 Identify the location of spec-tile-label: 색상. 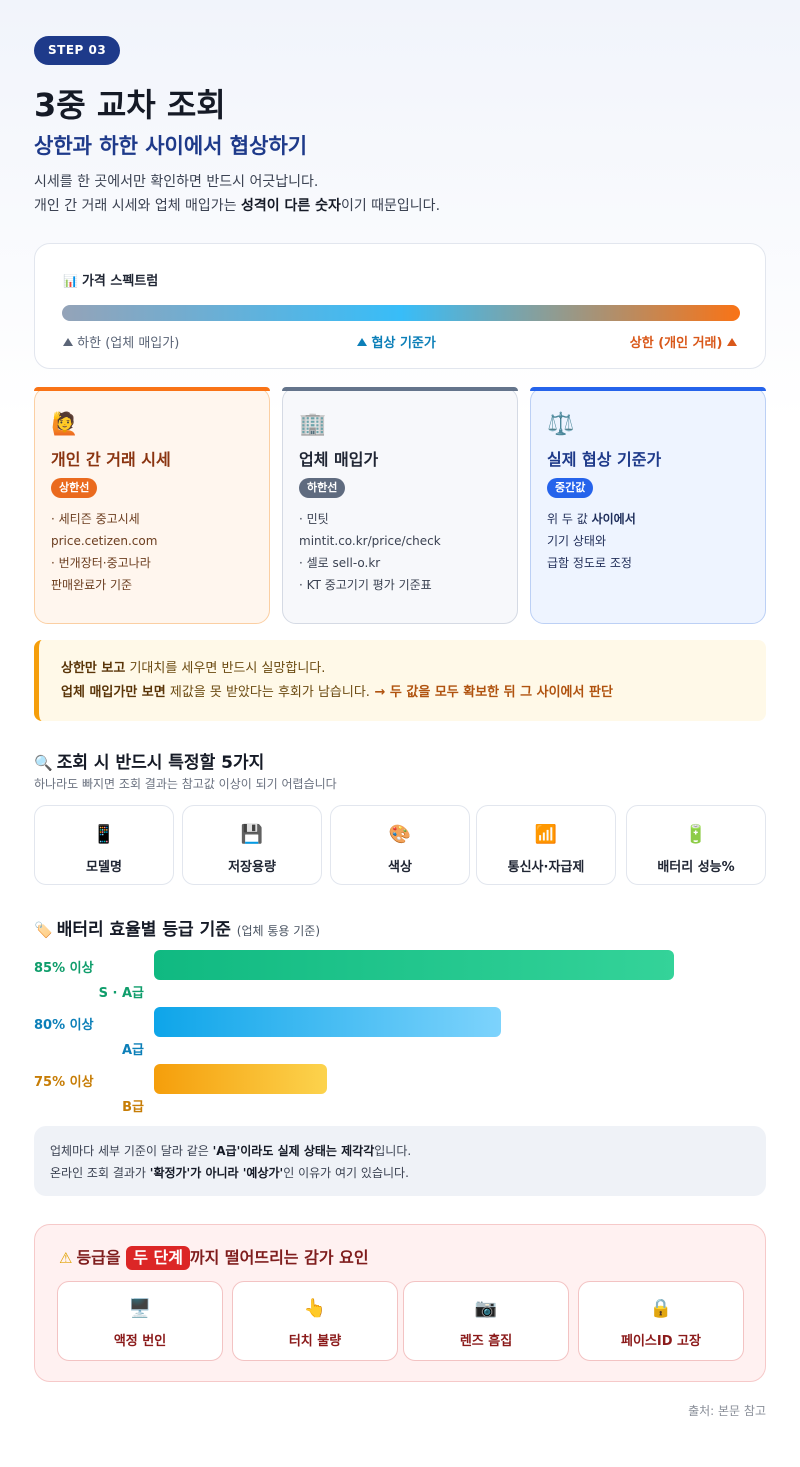
(400, 867).